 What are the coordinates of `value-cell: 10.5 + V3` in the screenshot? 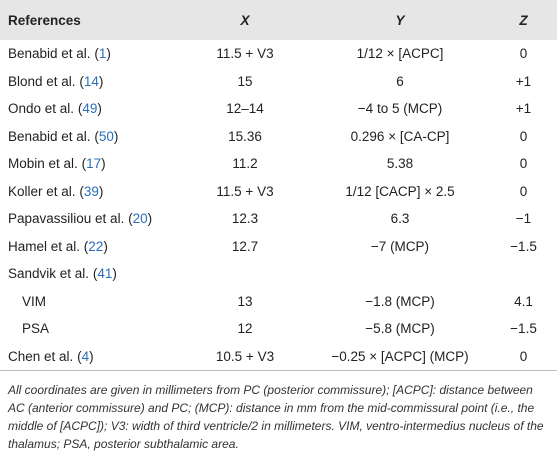 It's located at (245, 356).